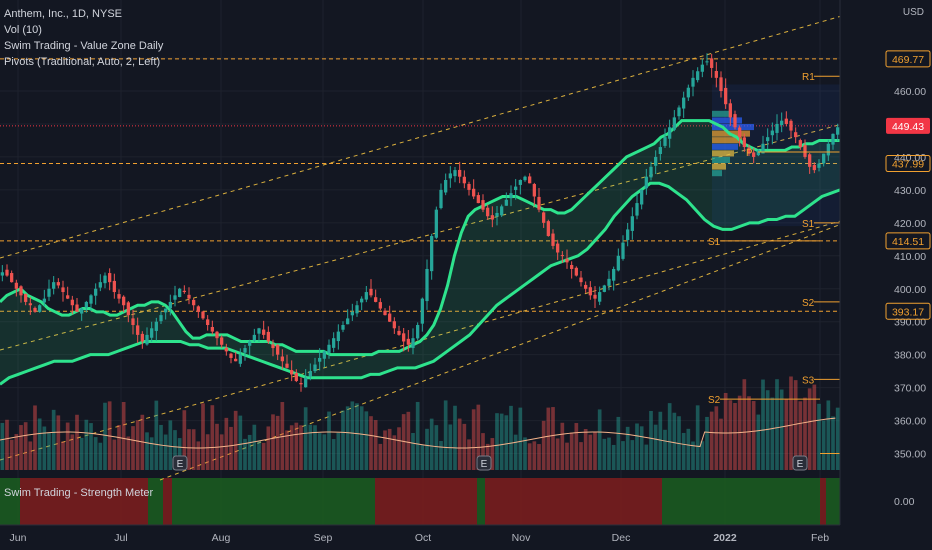 Image resolution: width=932 pixels, height=550 pixels. Describe the element at coordinates (23, 30) in the screenshot. I see `legend-vol: Vol (10)` at that location.